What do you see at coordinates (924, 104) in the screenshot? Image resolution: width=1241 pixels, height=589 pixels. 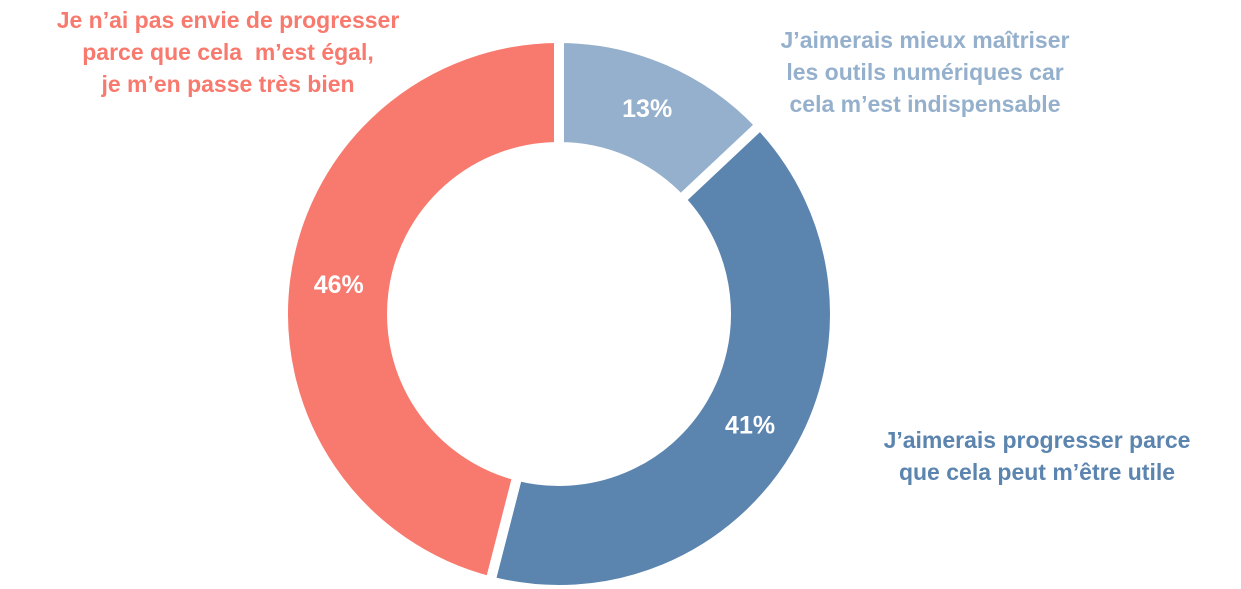 I see `category-label: cela m’est indispensable` at bounding box center [924, 104].